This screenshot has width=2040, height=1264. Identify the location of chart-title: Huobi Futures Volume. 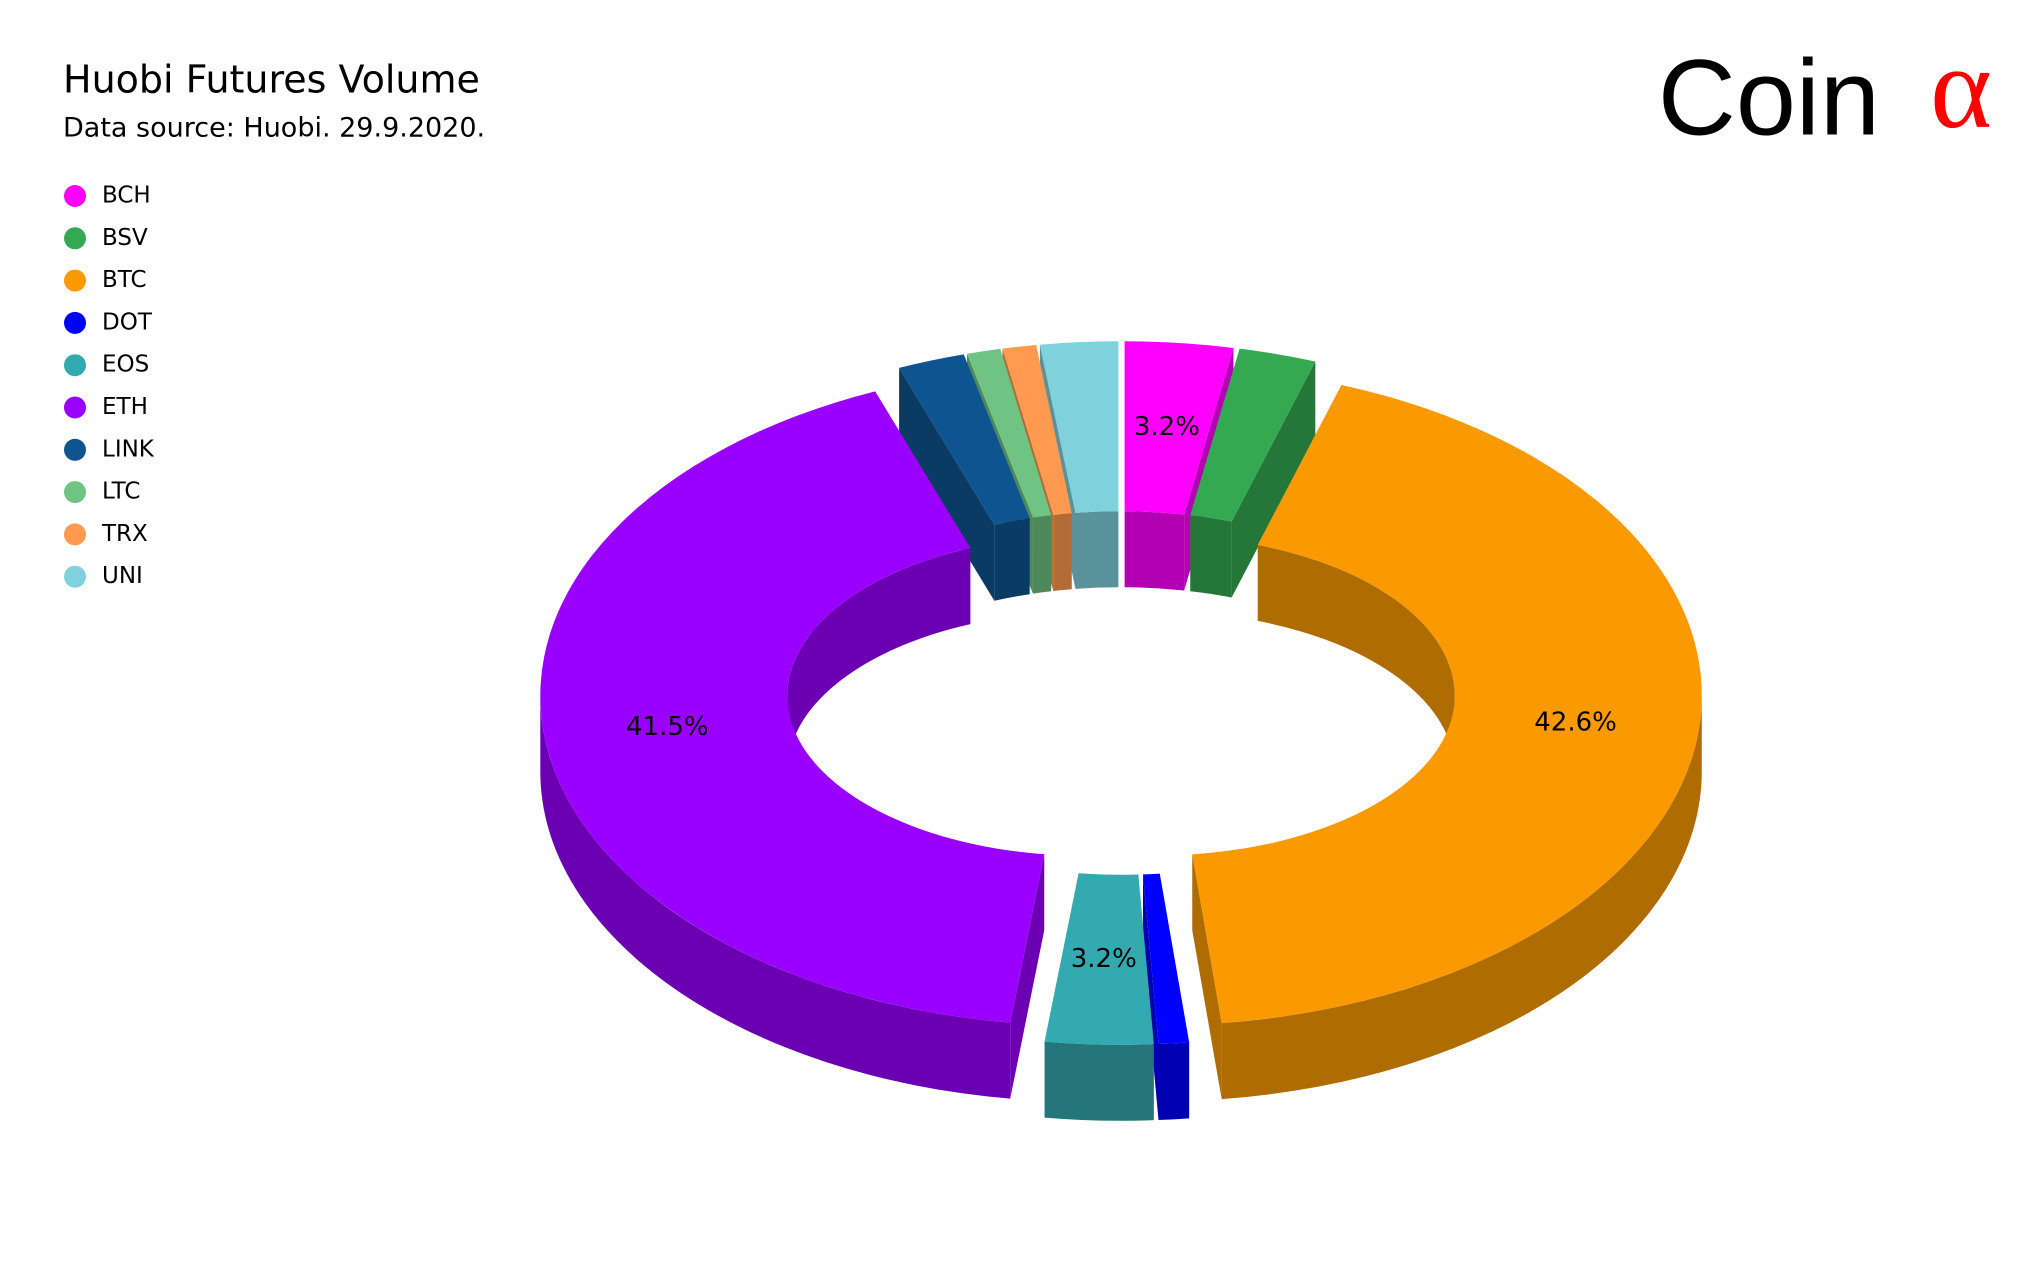
(271, 80).